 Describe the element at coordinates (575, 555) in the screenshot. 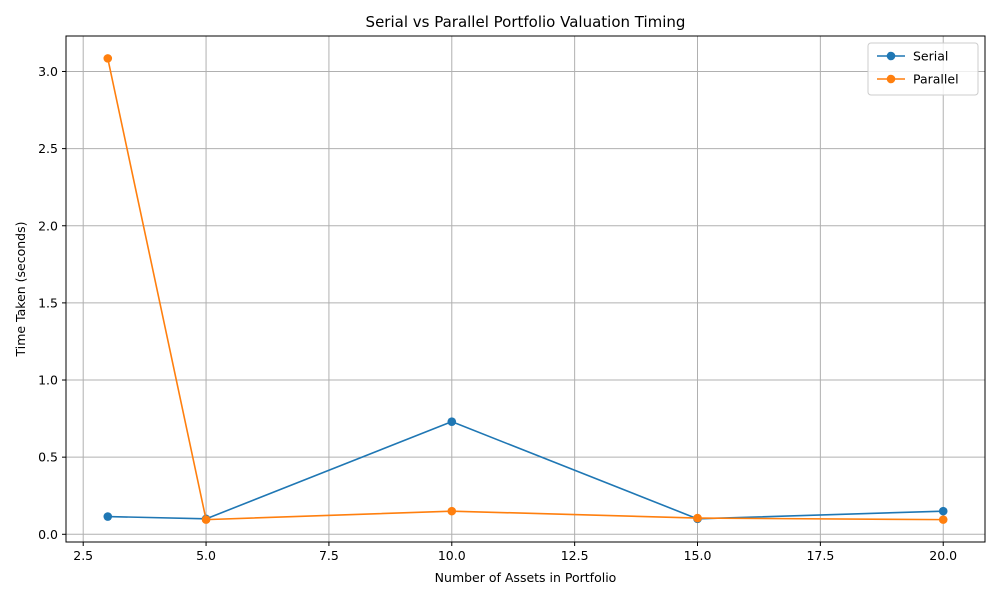

I see `x-tick-label: 12.5` at that location.